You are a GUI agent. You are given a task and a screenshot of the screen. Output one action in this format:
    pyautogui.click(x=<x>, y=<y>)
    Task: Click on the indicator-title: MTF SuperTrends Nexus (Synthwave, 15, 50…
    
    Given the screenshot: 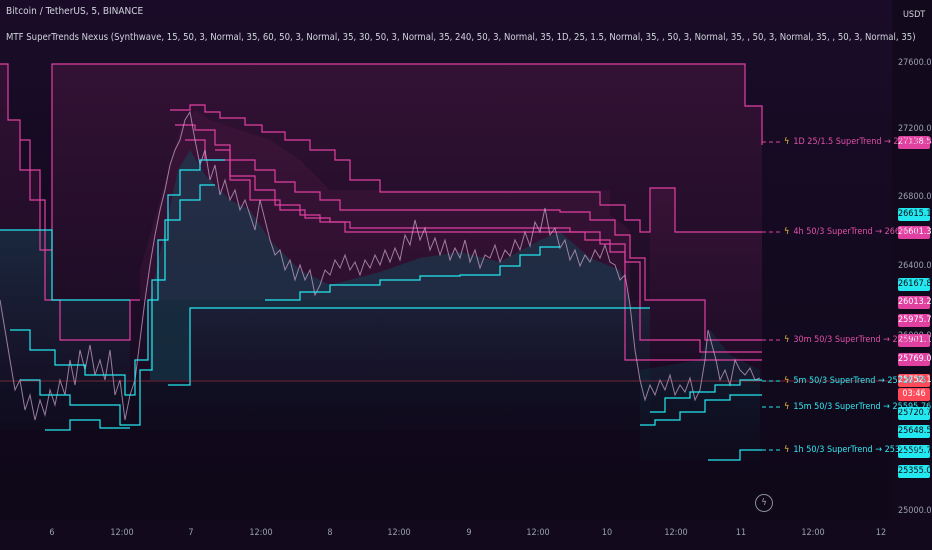 What is the action you would take?
    pyautogui.click(x=461, y=37)
    